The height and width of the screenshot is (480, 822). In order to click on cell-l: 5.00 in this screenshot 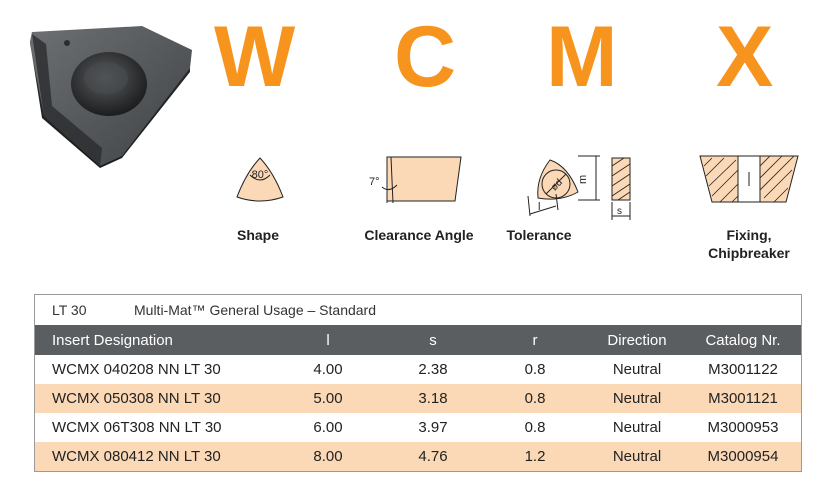, I will do `click(328, 398)`.